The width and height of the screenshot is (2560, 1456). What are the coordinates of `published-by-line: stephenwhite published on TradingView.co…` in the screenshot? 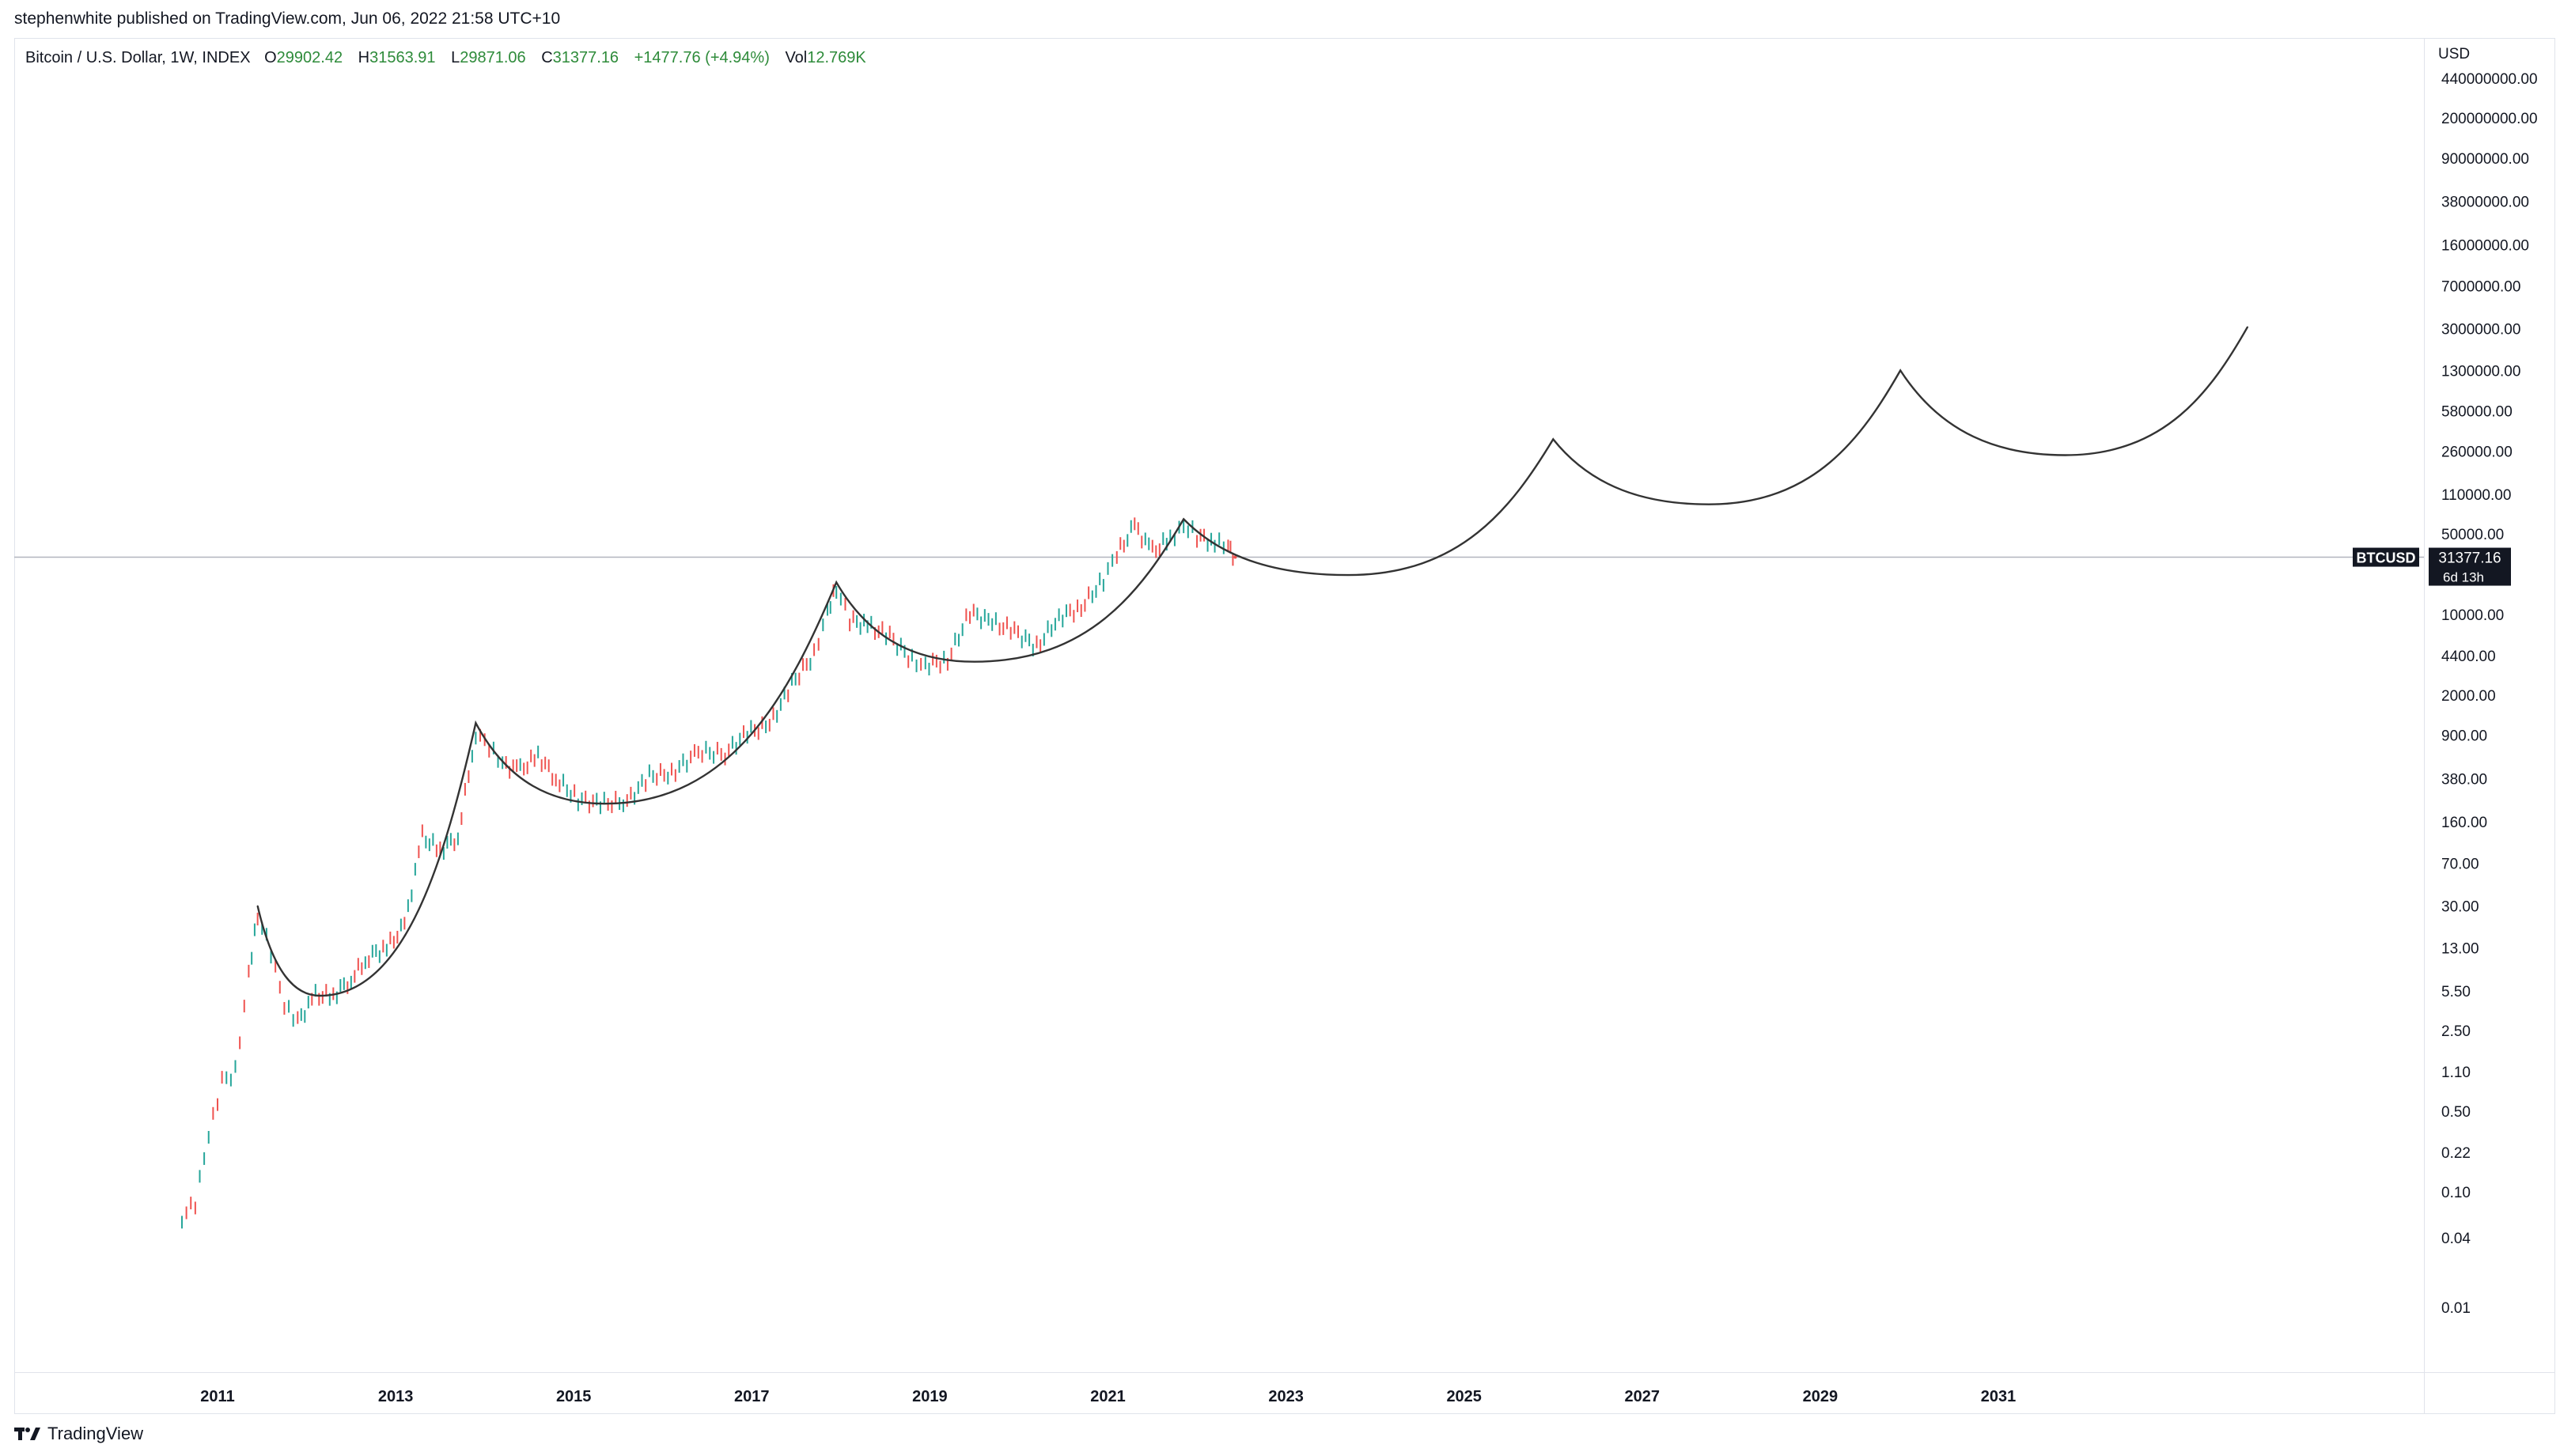 It's located at (287, 18).